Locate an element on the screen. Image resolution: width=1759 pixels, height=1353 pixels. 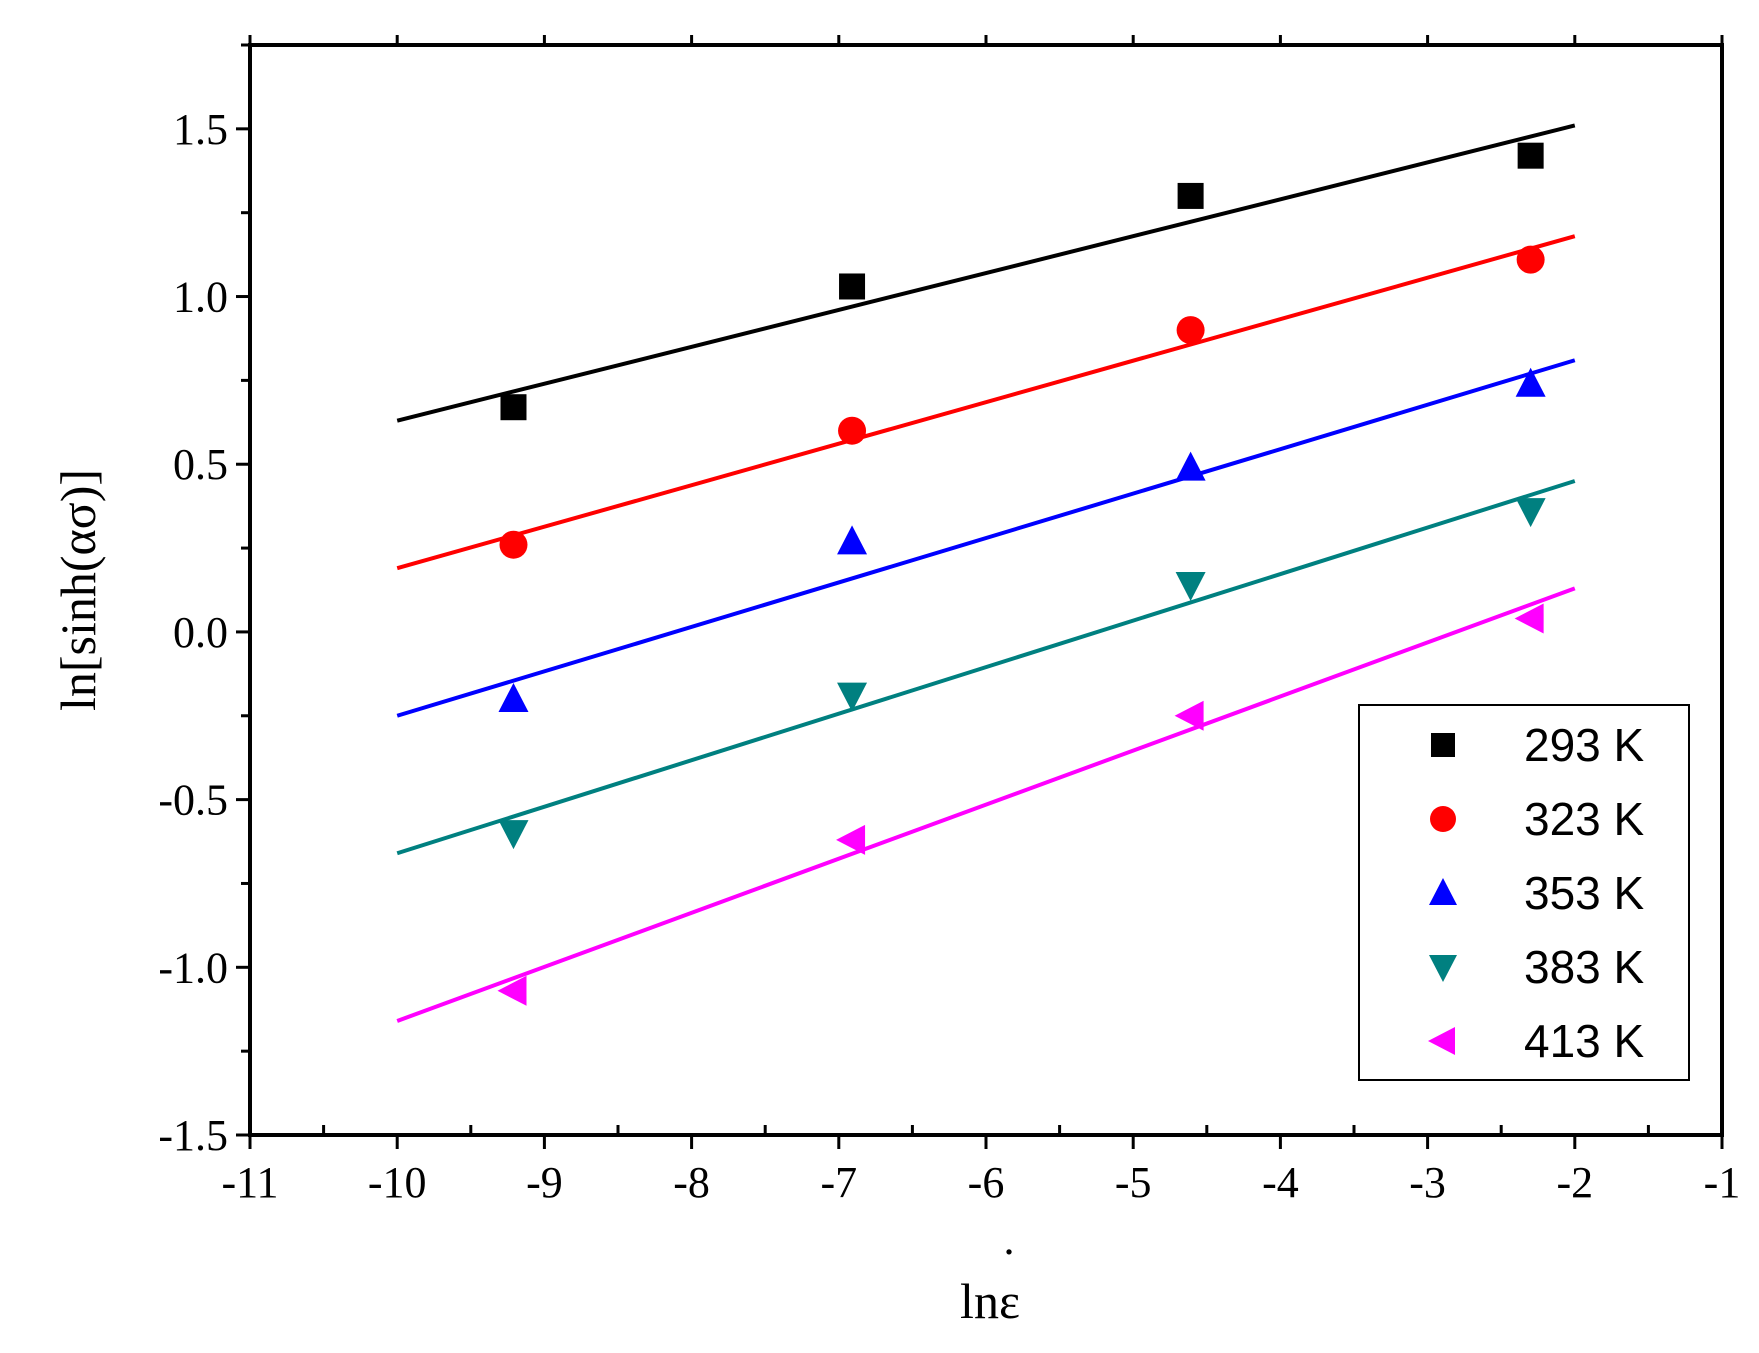
legend-label-383k: 383 K is located at coordinates (1584, 967).